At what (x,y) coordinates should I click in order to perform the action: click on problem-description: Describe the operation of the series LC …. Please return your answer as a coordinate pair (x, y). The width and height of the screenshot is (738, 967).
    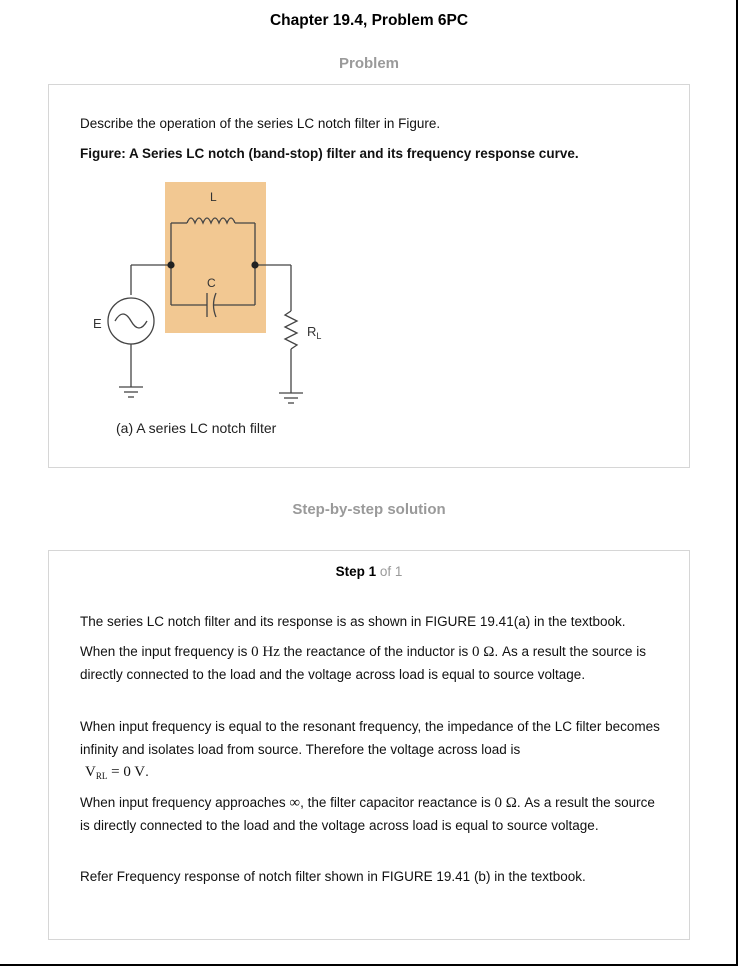
    Looking at the image, I should click on (370, 124).